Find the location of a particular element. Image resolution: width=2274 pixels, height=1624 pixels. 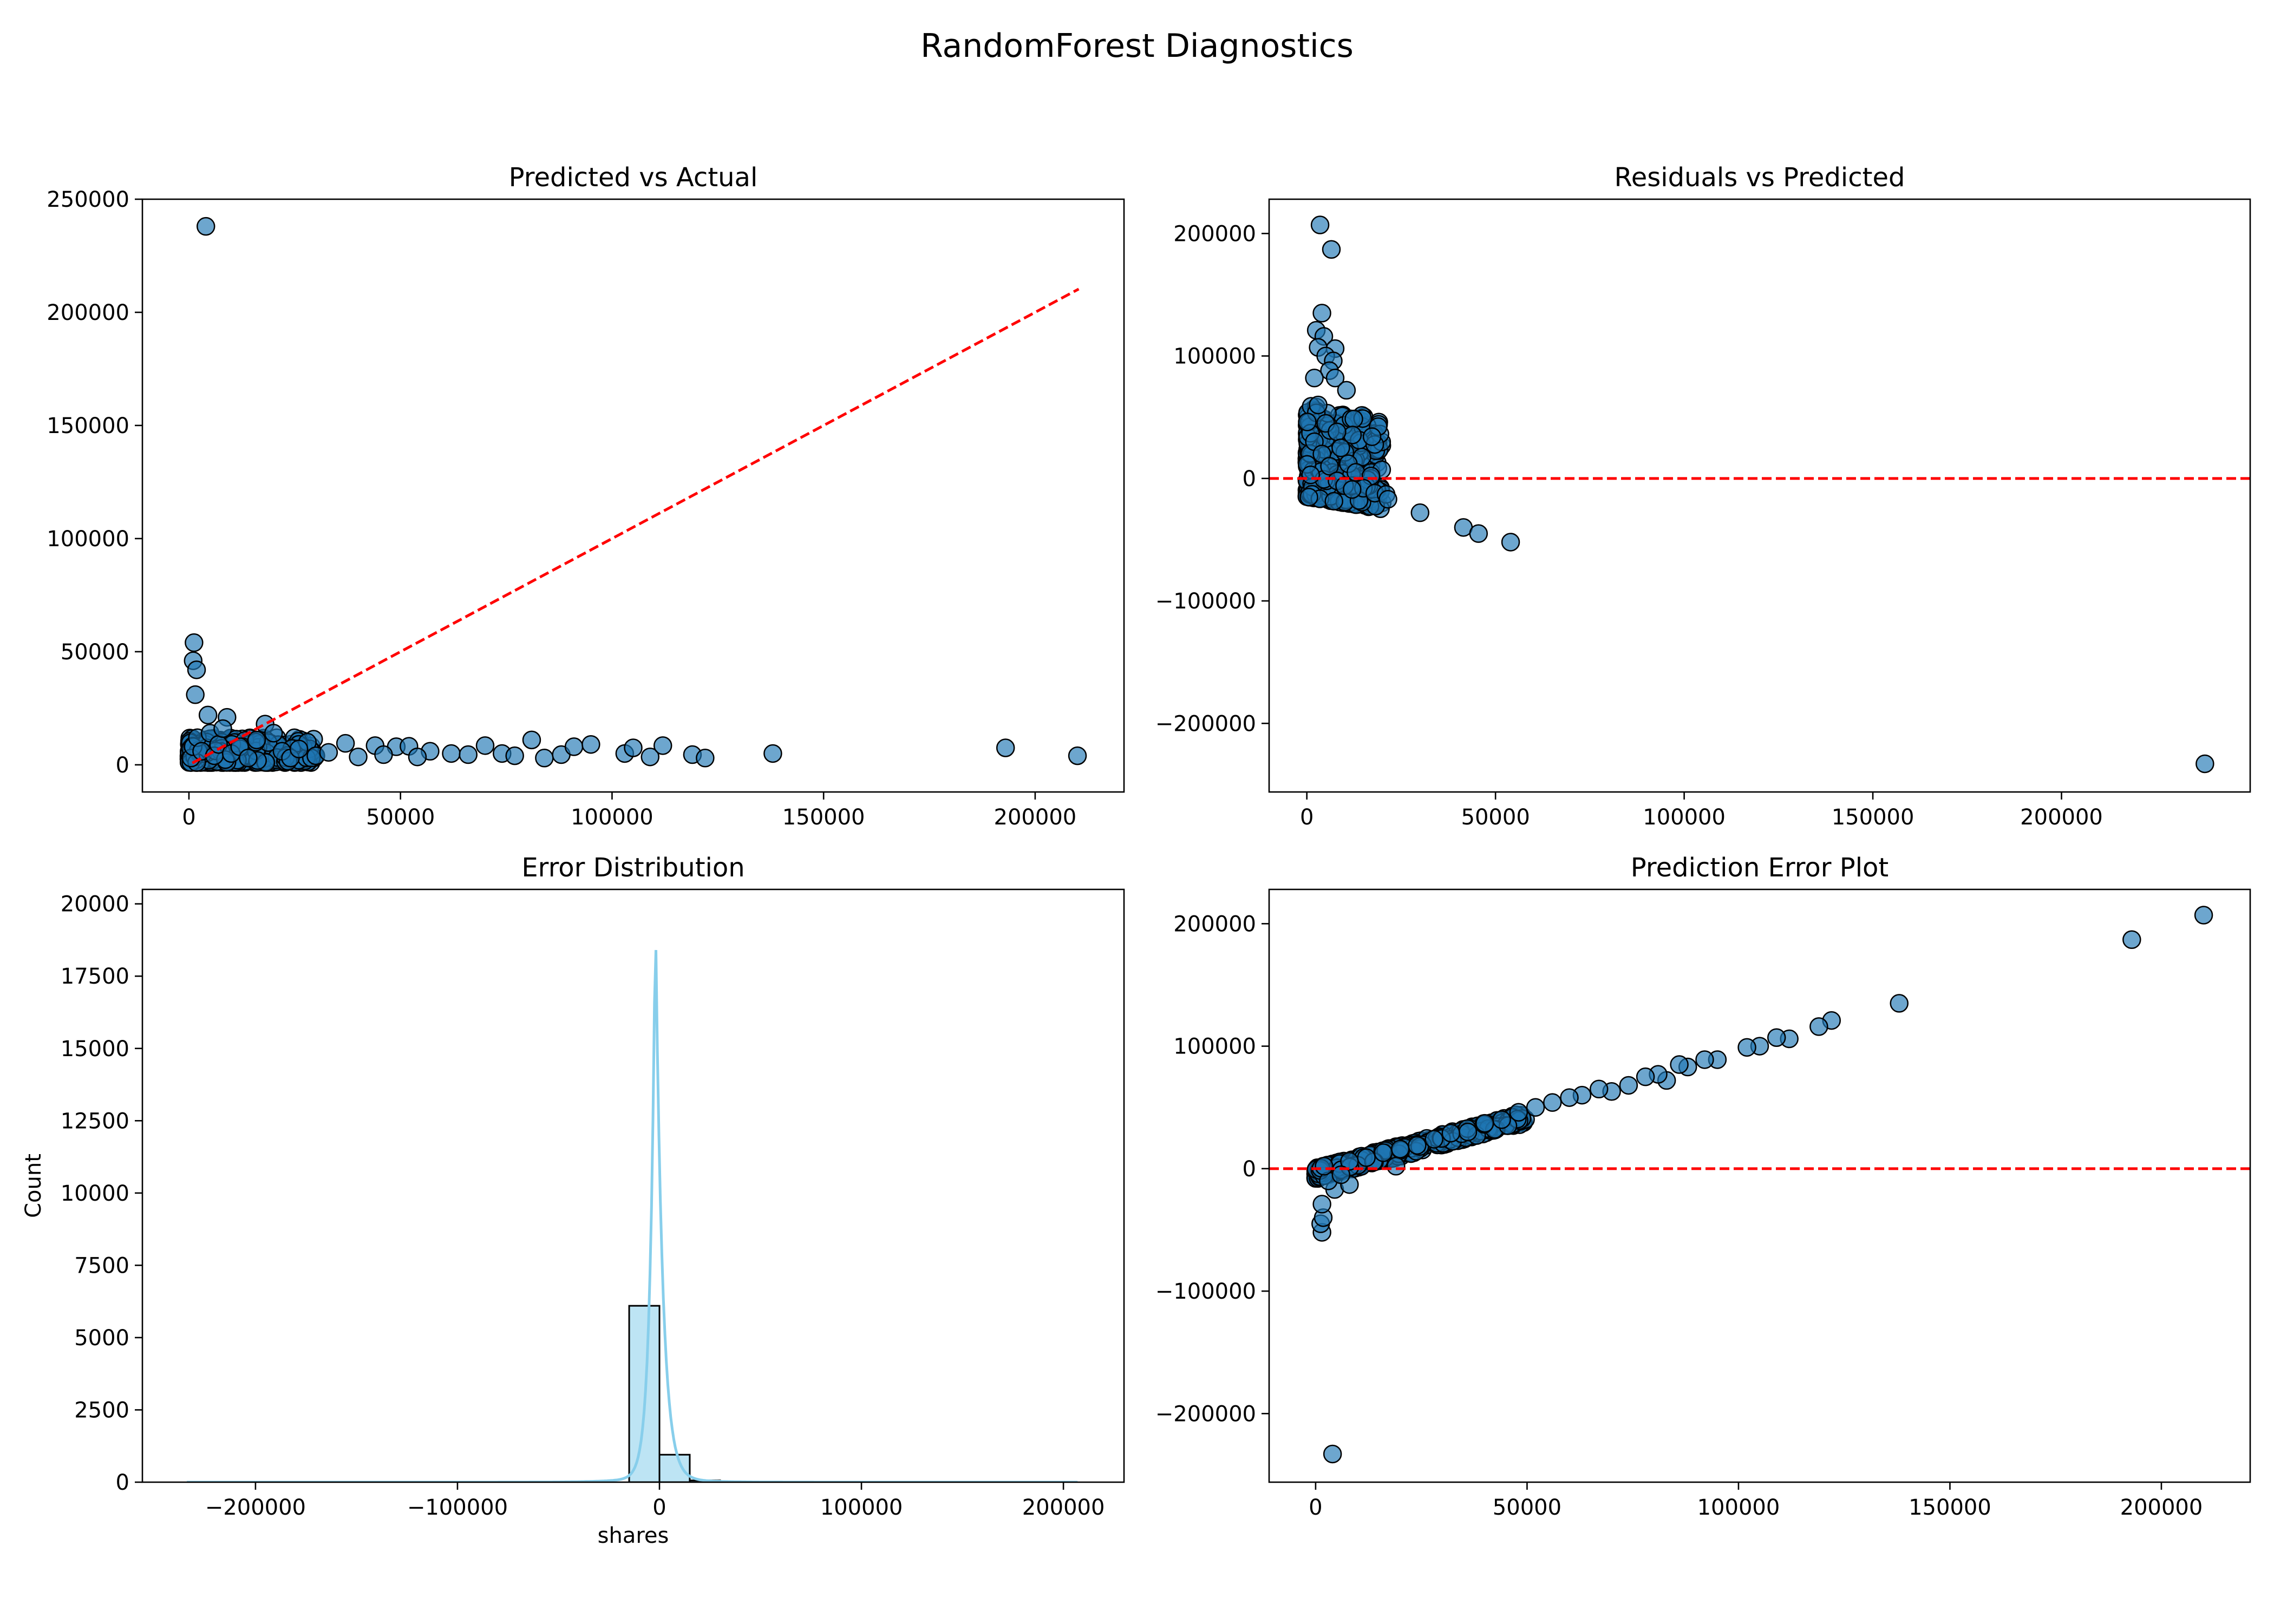

panel-title: Error Distribution is located at coordinates (632, 868).